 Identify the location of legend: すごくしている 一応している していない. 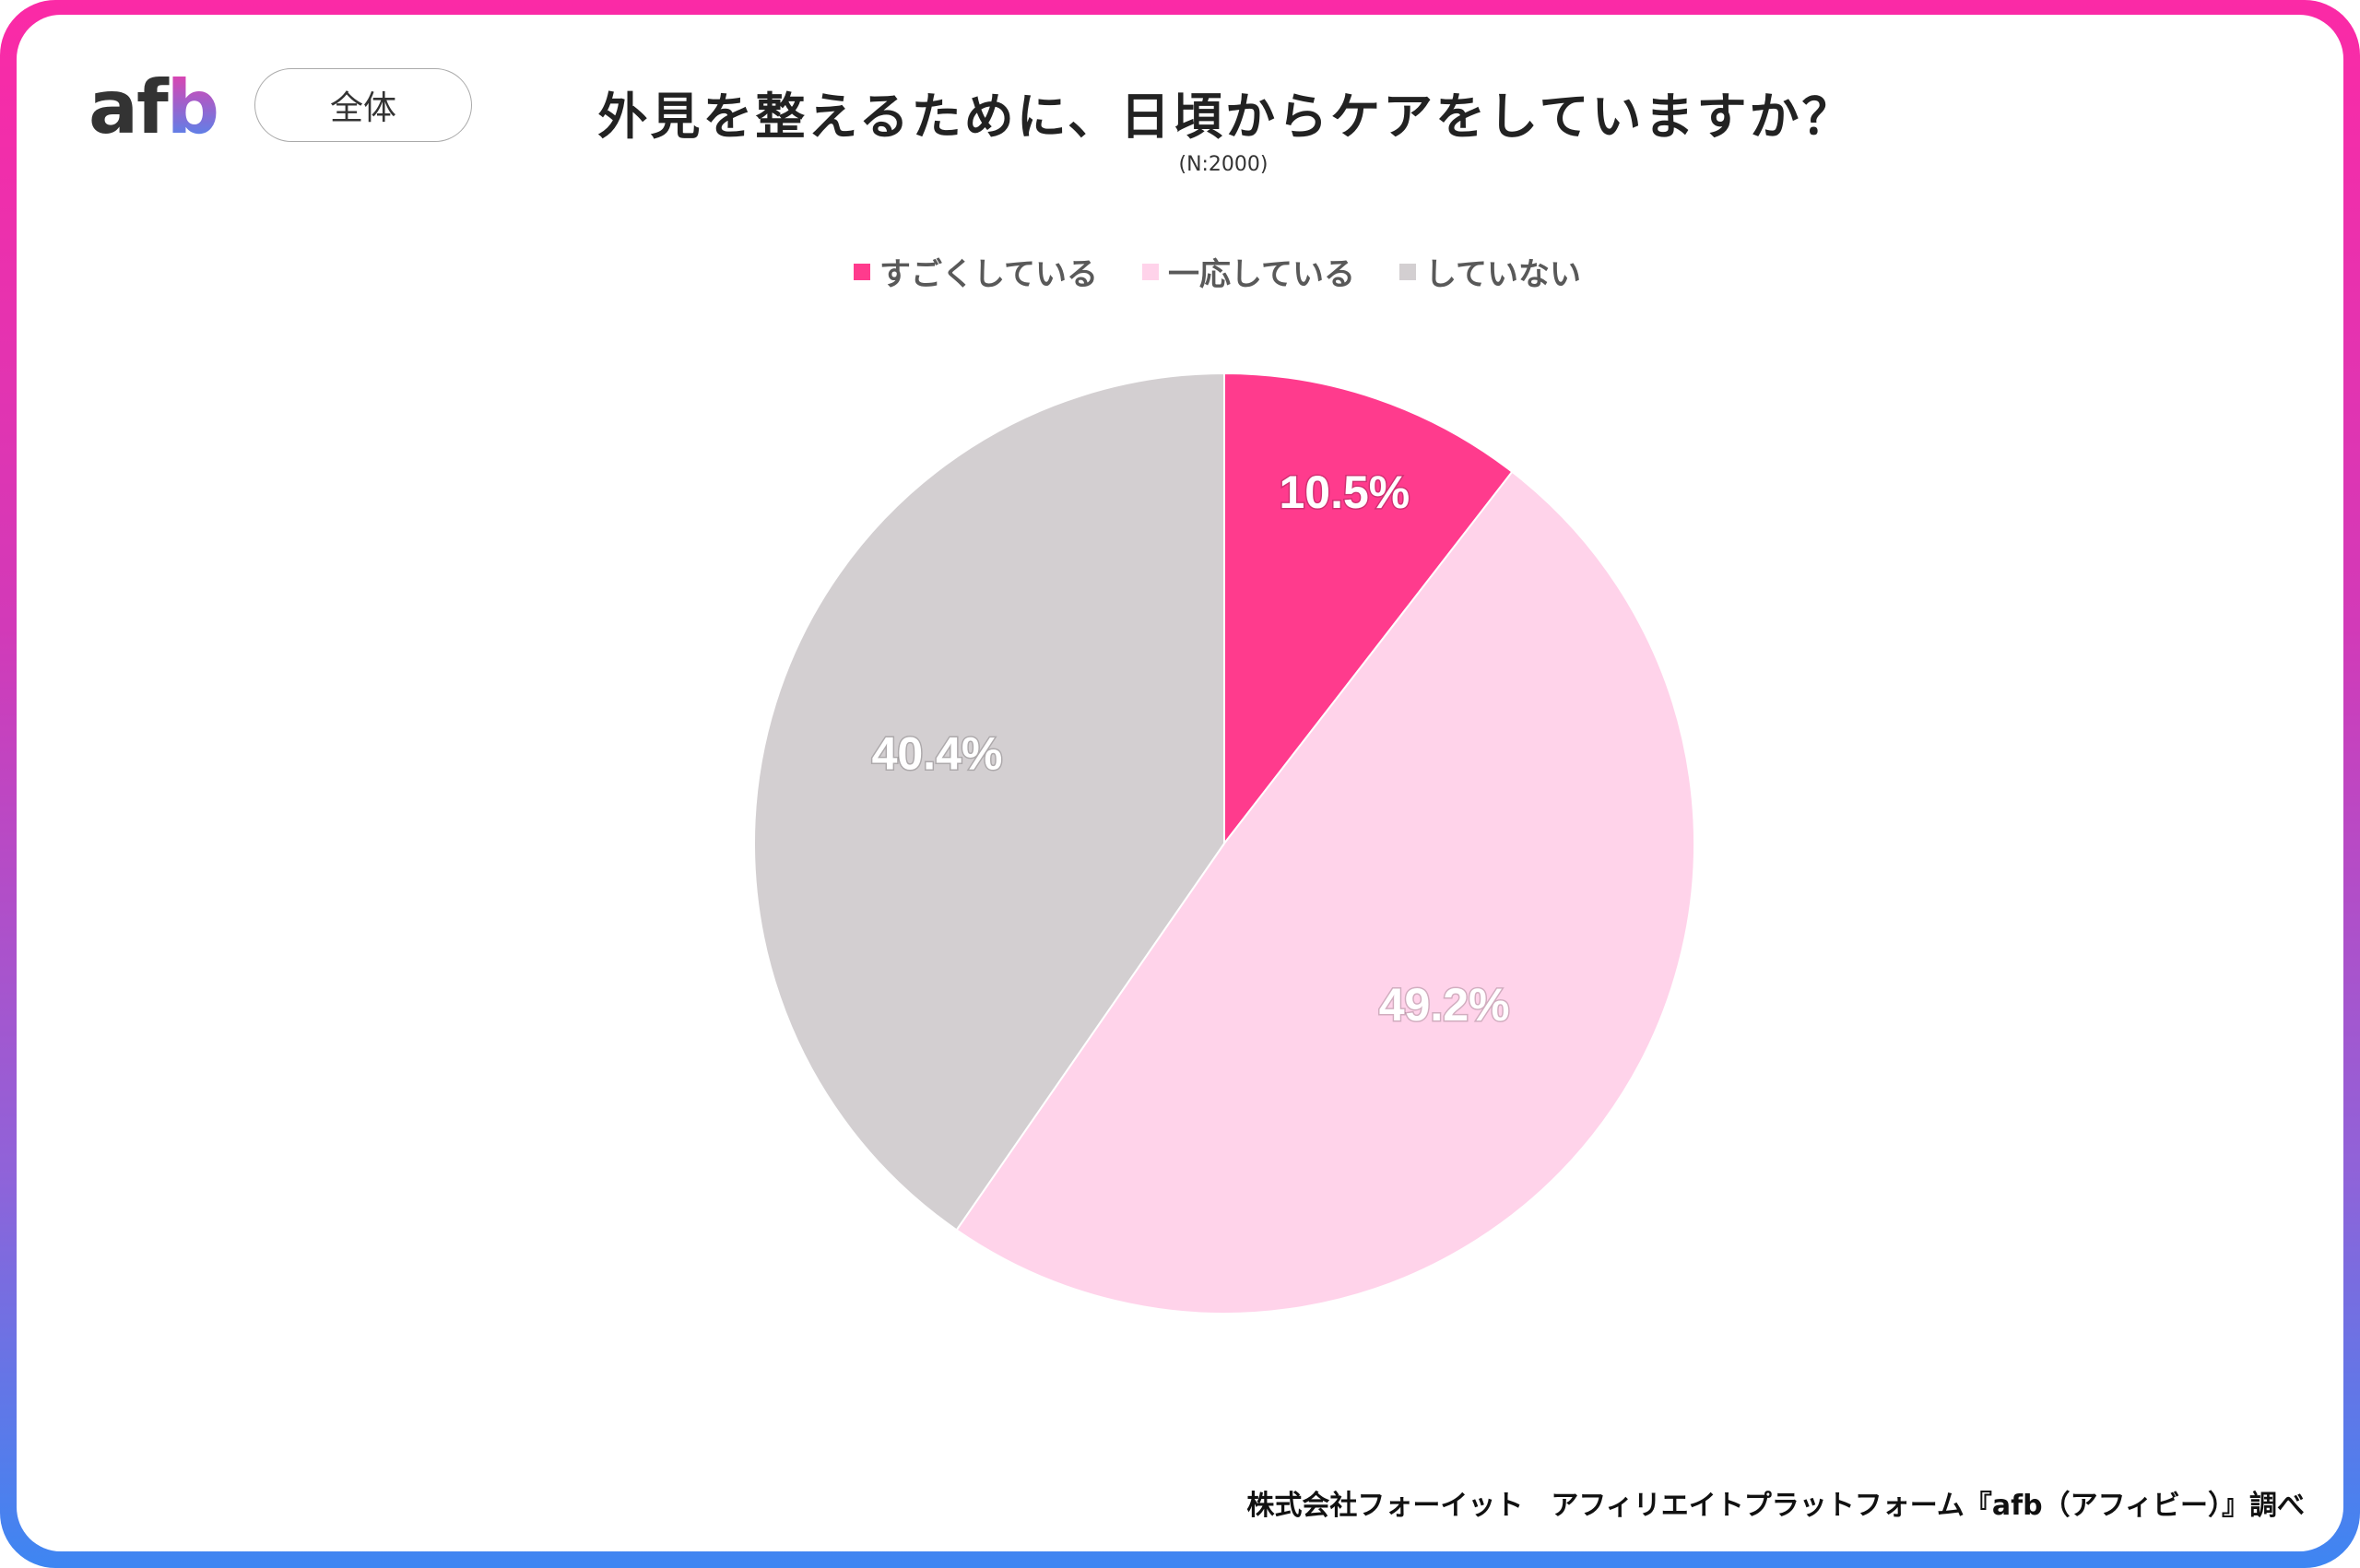
(1217, 272).